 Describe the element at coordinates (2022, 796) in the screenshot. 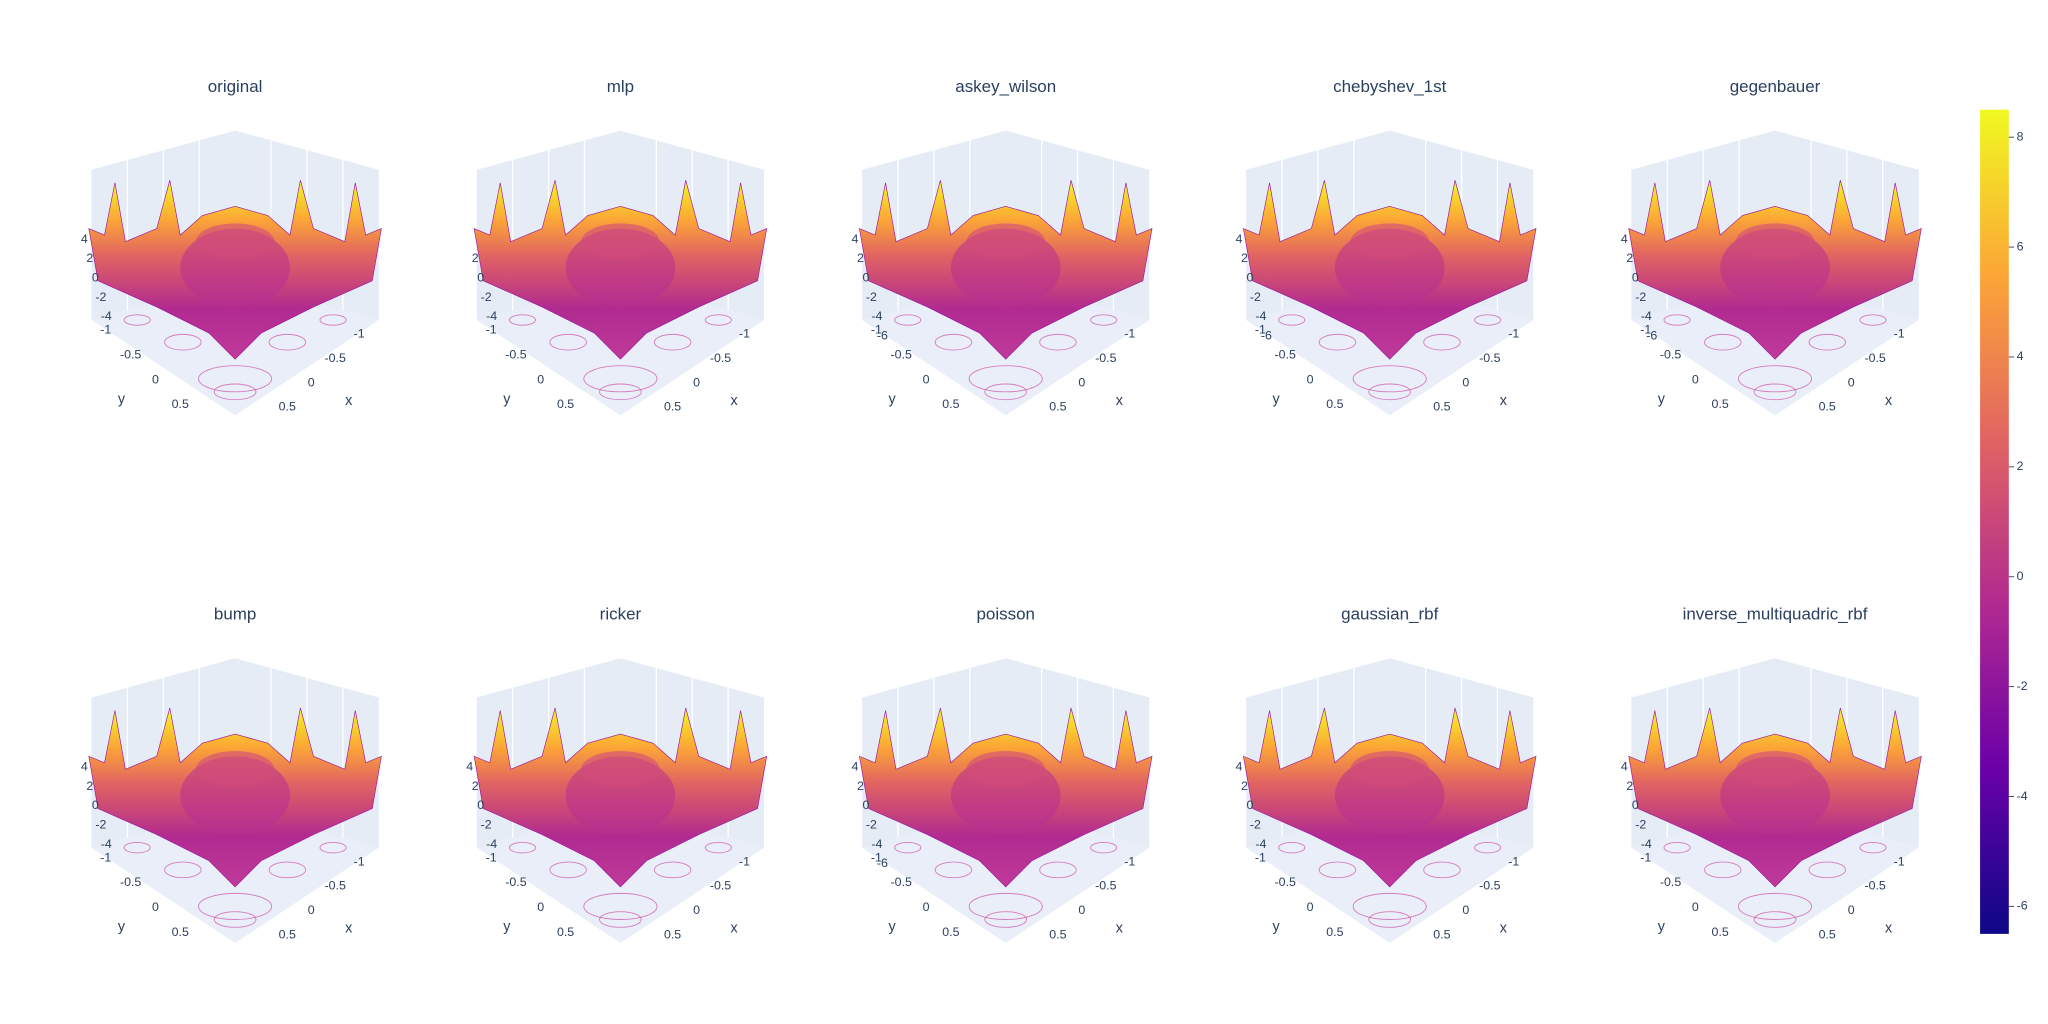

I see `colorbar-tick-label: -4` at that location.